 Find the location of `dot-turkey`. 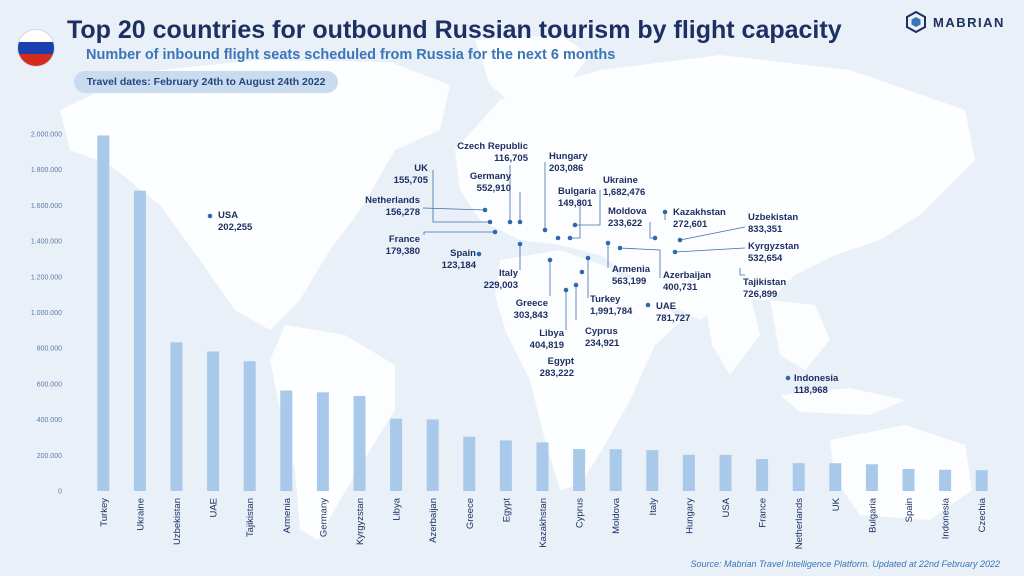

dot-turkey is located at coordinates (588, 258).